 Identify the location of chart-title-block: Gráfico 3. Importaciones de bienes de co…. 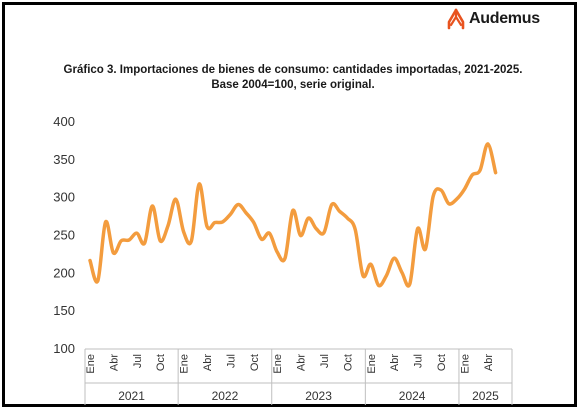
(293, 78).